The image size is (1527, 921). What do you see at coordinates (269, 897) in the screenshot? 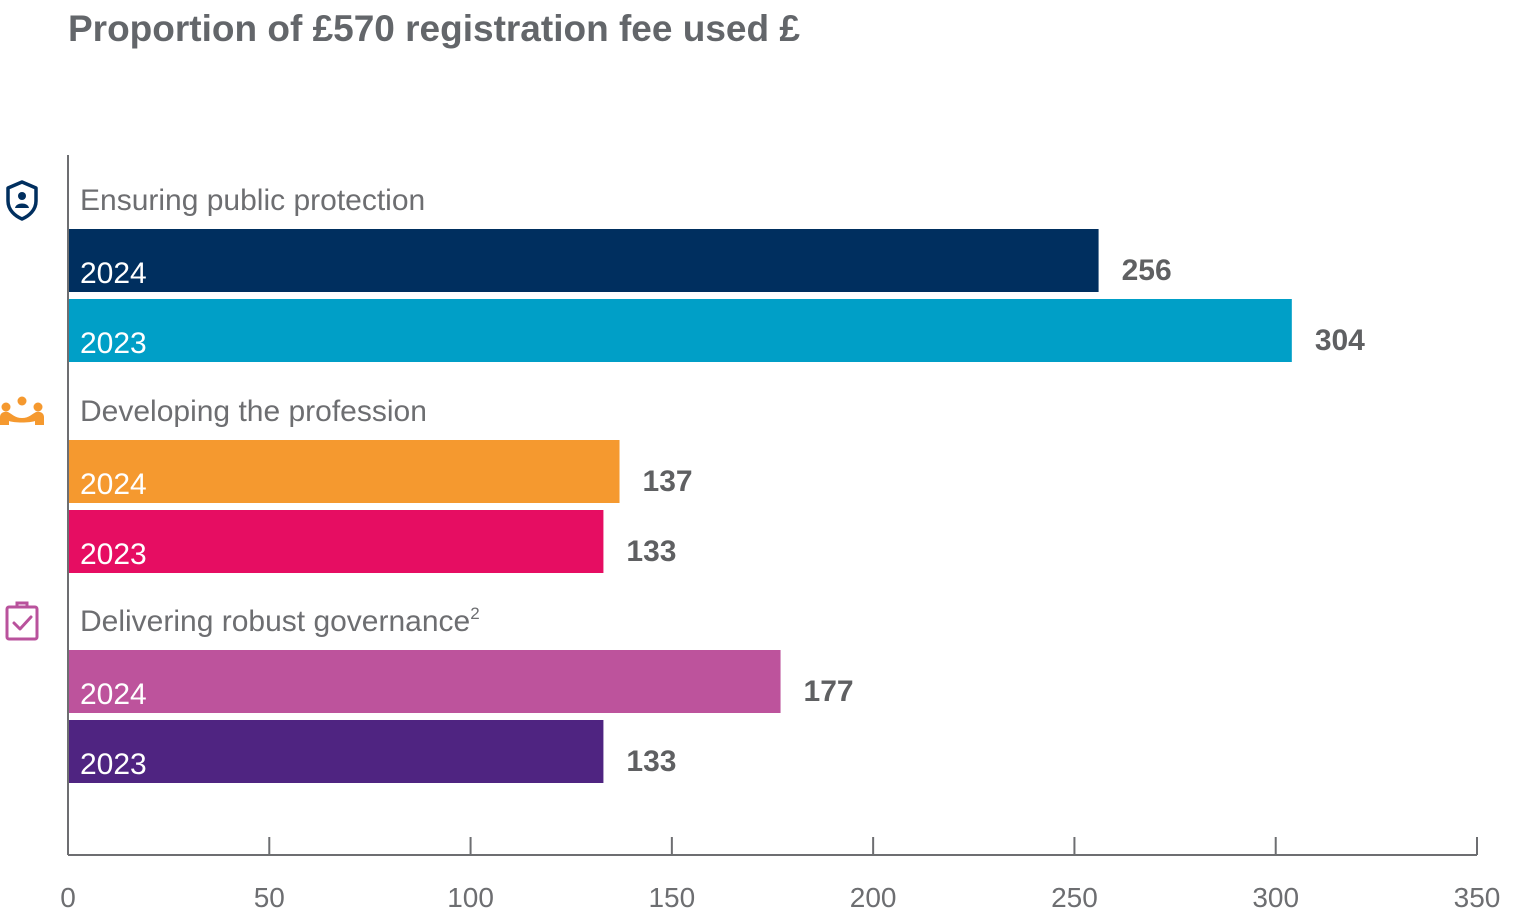
I see `x-tick-label: 50` at bounding box center [269, 897].